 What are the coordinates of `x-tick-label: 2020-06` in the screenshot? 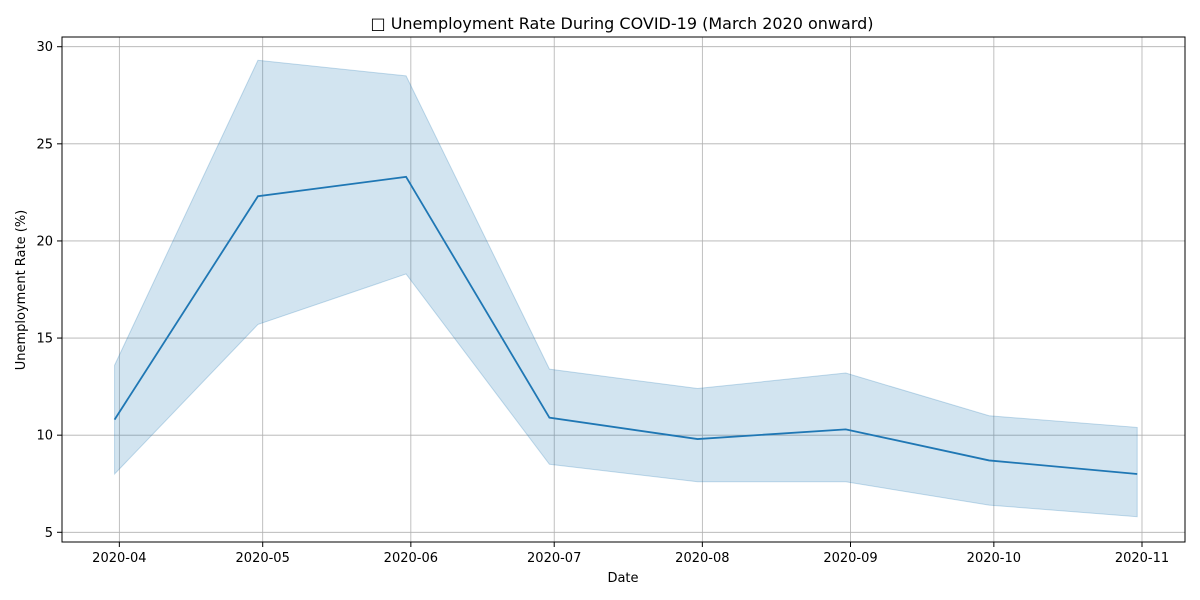 It's located at (411, 558).